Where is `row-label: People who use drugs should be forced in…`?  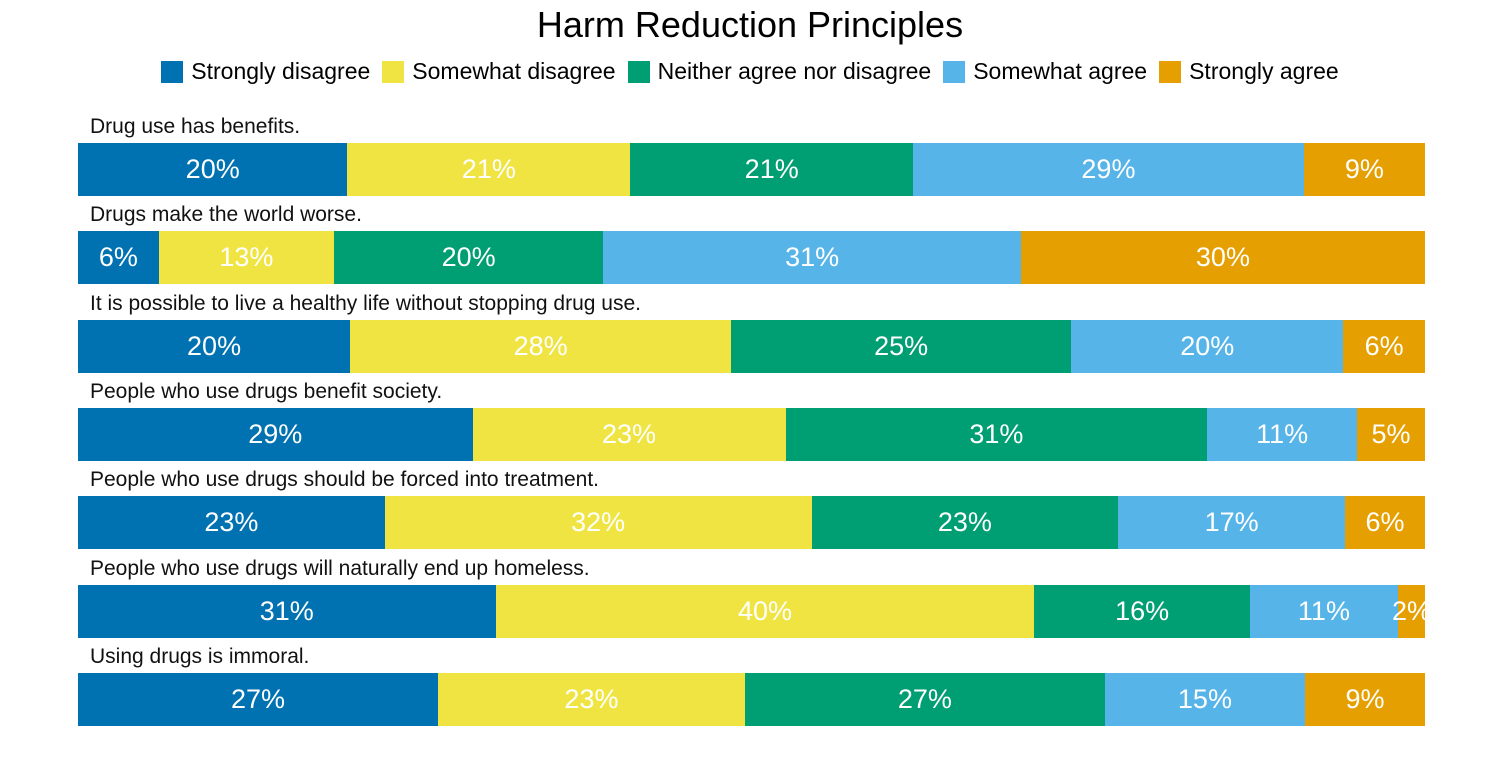
row-label: People who use drugs should be forced in… is located at coordinates (344, 480).